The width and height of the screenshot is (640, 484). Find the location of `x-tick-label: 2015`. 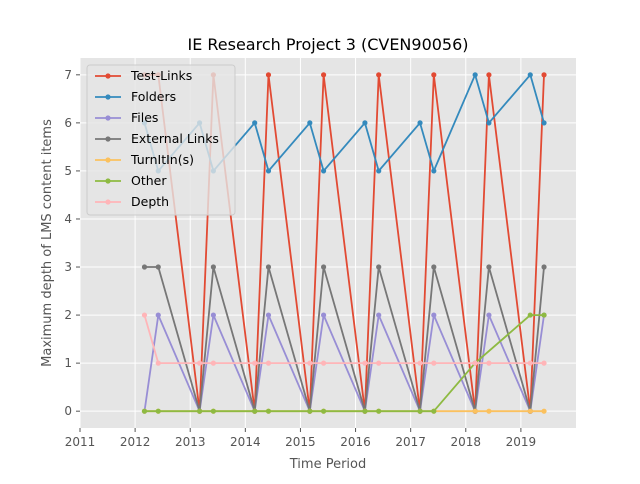

x-tick-label: 2015 is located at coordinates (300, 442).